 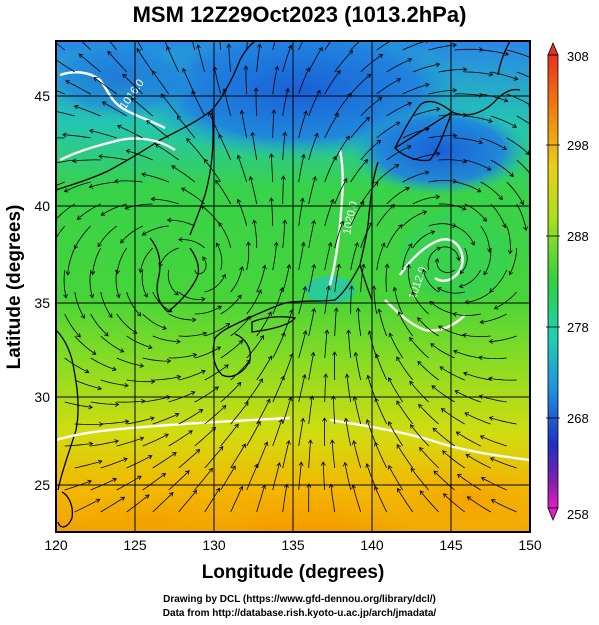 What do you see at coordinates (578, 418) in the screenshot?
I see `colorbar-tick-268: 268` at bounding box center [578, 418].